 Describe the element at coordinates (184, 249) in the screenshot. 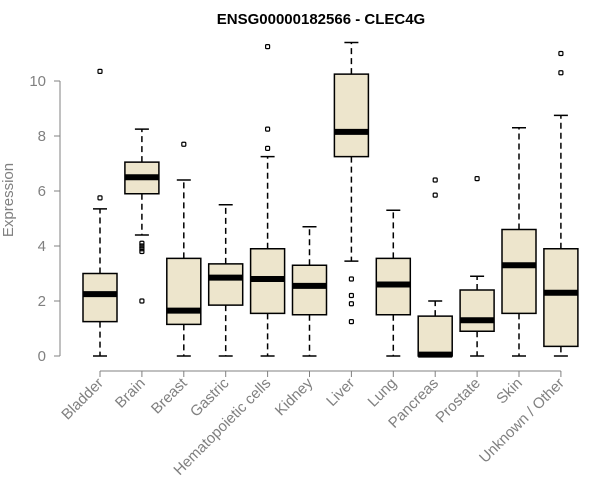

I see `box-breast` at that location.